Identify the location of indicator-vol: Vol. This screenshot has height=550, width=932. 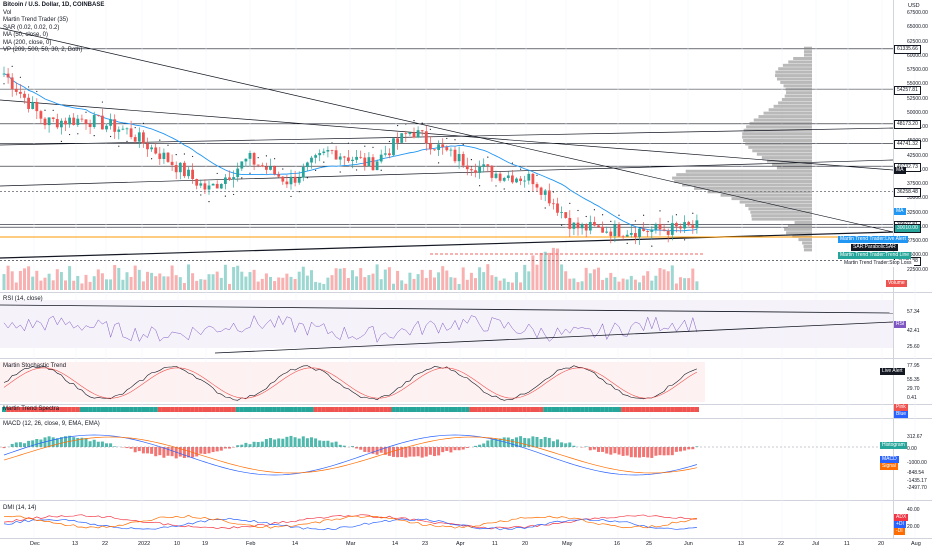
(7, 12).